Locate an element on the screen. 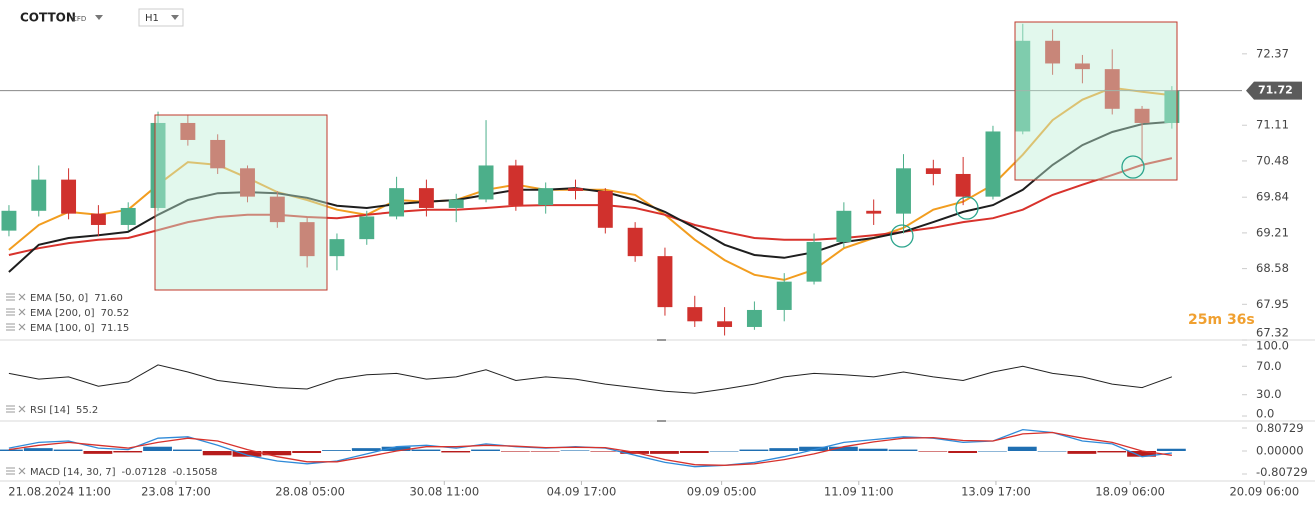  legend-text: EMA [200, 0] is located at coordinates (62, 313).